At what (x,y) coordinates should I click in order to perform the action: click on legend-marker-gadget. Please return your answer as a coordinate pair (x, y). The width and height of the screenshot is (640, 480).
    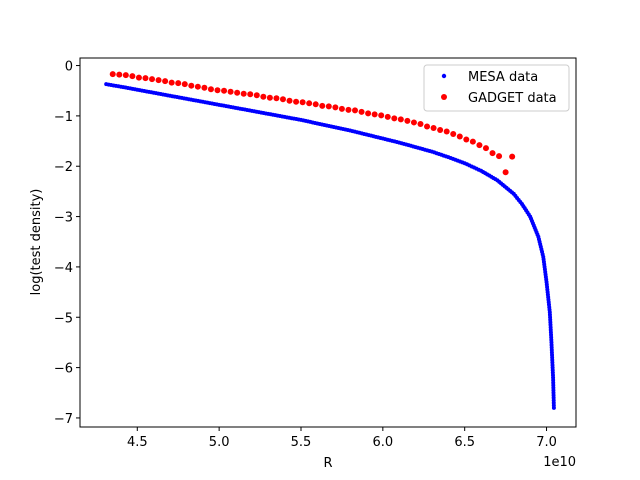
    Looking at the image, I should click on (444, 97).